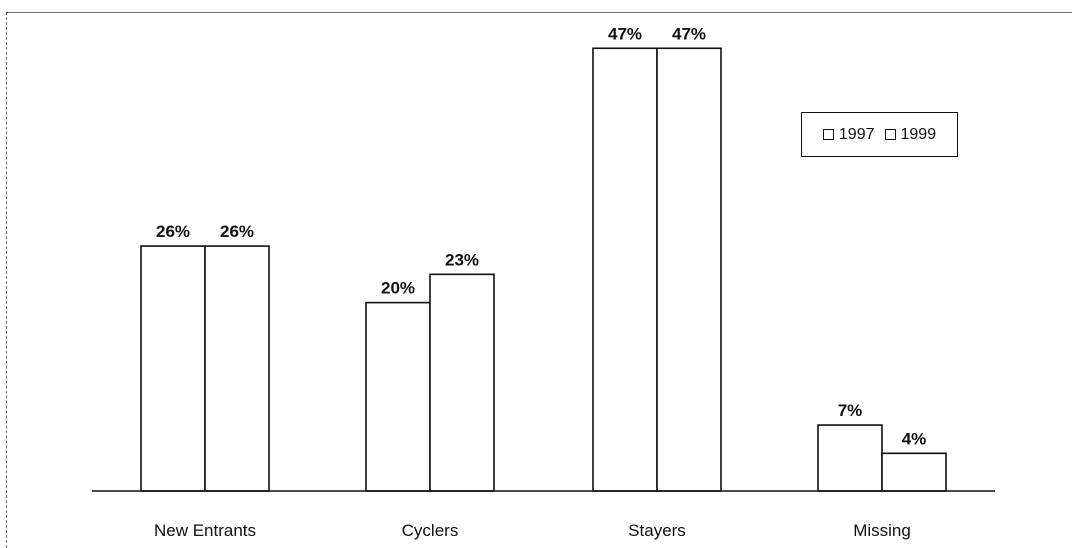  I want to click on legend-item-0: 1997, so click(848, 134).